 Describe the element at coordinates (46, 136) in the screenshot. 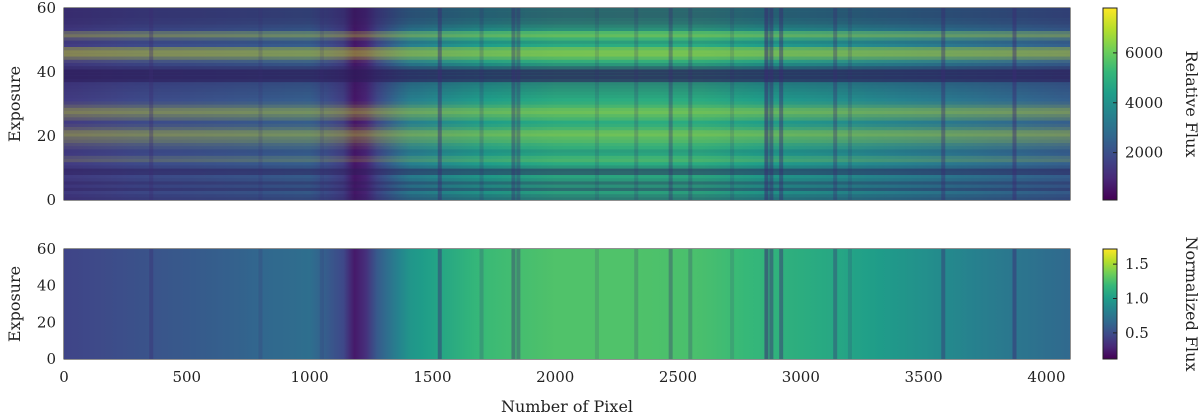

I see `y-tick-label: 20` at that location.